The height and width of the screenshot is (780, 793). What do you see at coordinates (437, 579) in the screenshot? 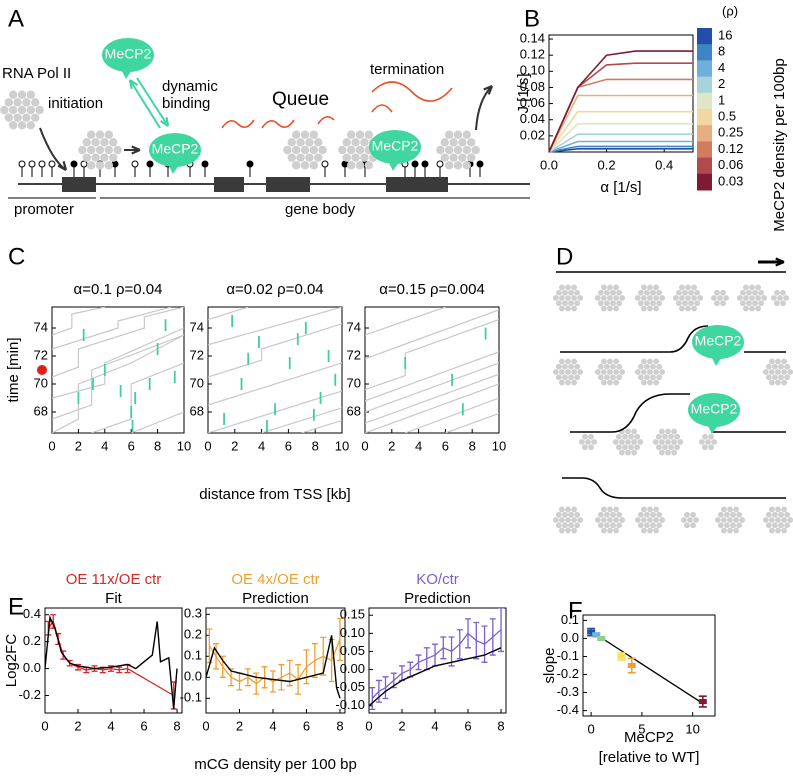
I see `chart-title: KO/ctr` at bounding box center [437, 579].